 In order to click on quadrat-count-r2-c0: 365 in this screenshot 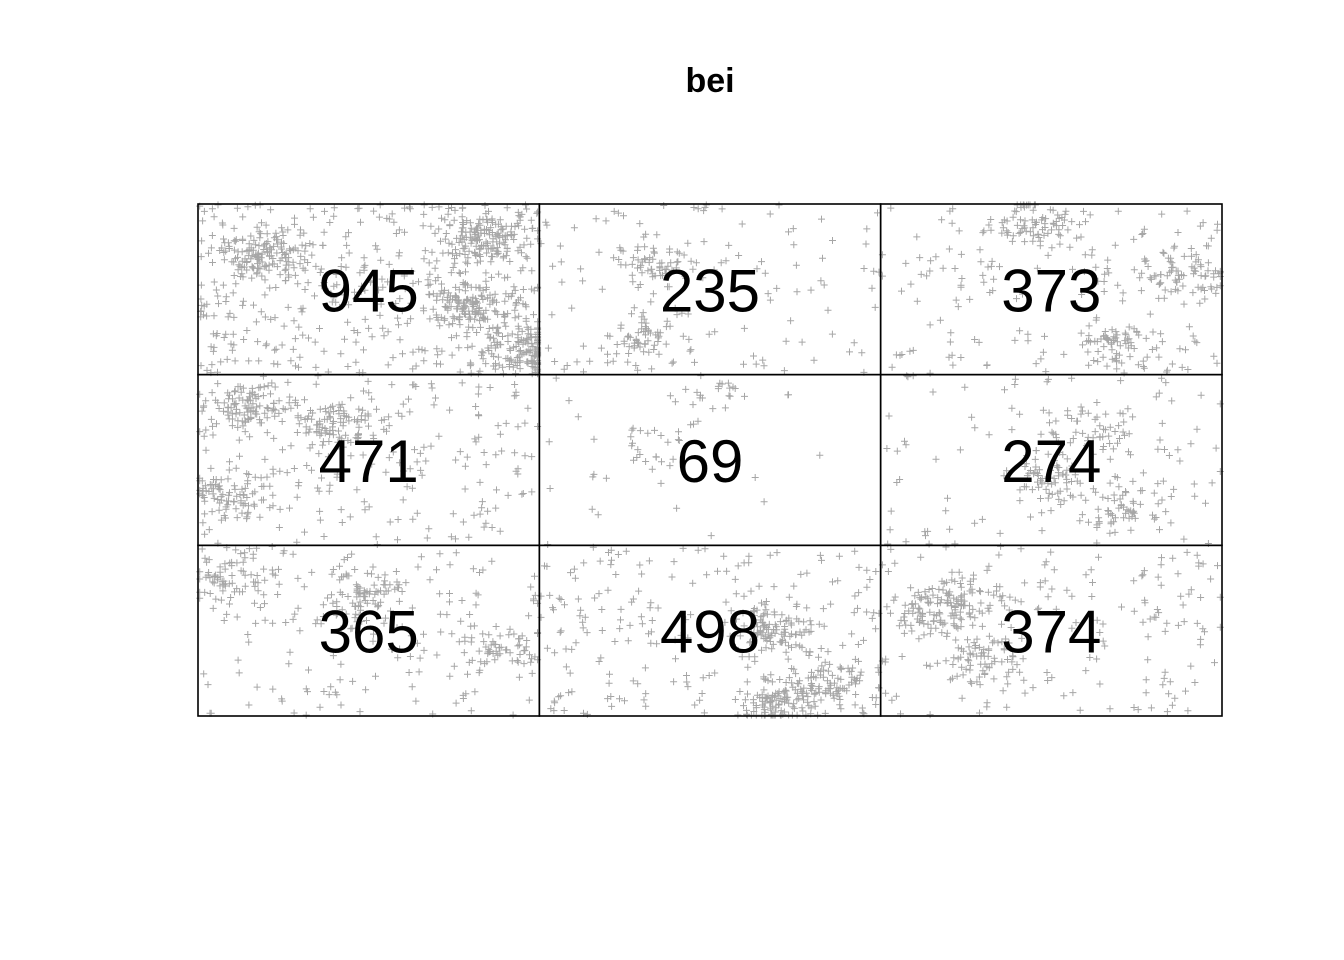, I will do `click(369, 632)`.